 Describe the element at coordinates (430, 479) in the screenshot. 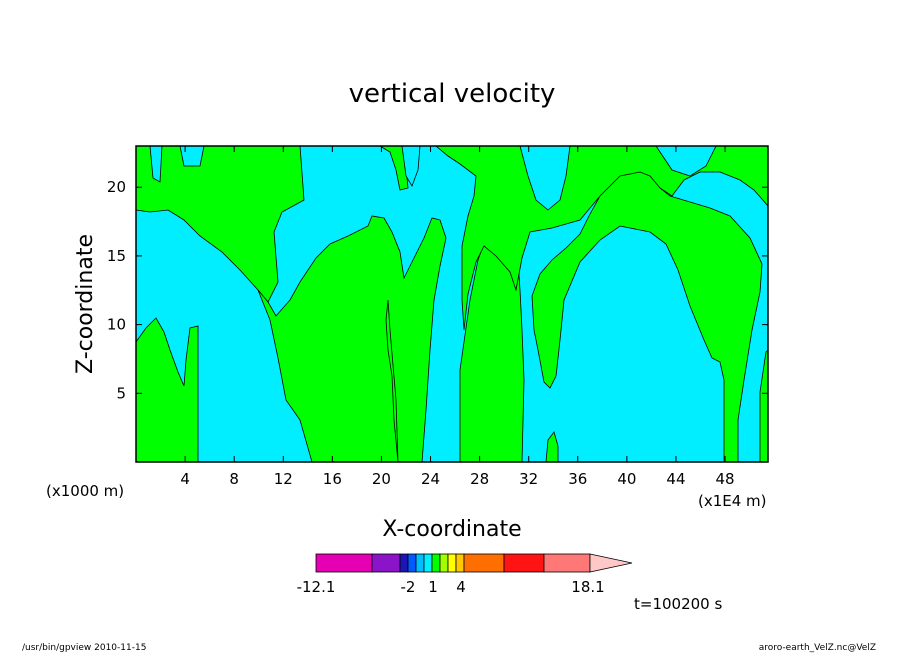

I see `x-tick-label: 24` at that location.